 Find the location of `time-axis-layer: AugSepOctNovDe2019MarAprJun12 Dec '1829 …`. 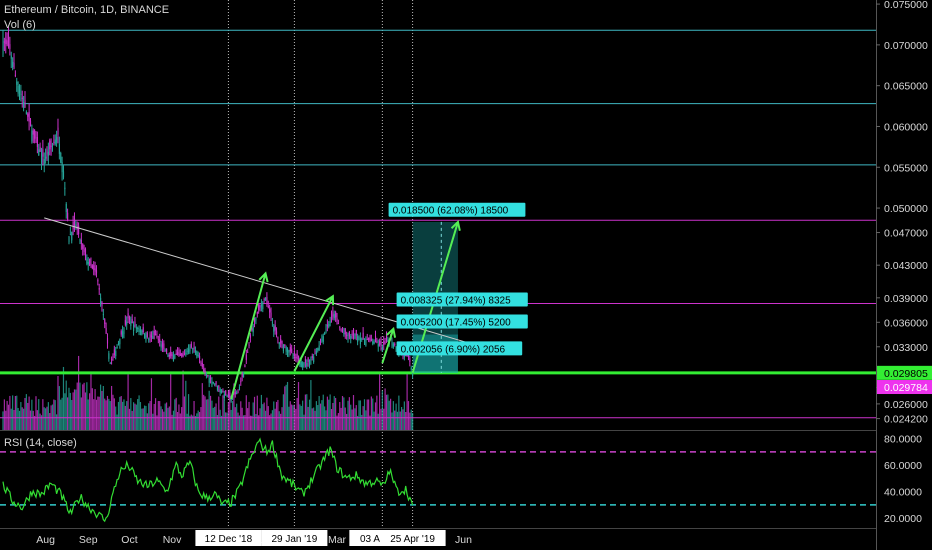

time-axis-layer: AugSepOctNovDe2019MarAprJun12 Dec '1829 … is located at coordinates (254, 538).